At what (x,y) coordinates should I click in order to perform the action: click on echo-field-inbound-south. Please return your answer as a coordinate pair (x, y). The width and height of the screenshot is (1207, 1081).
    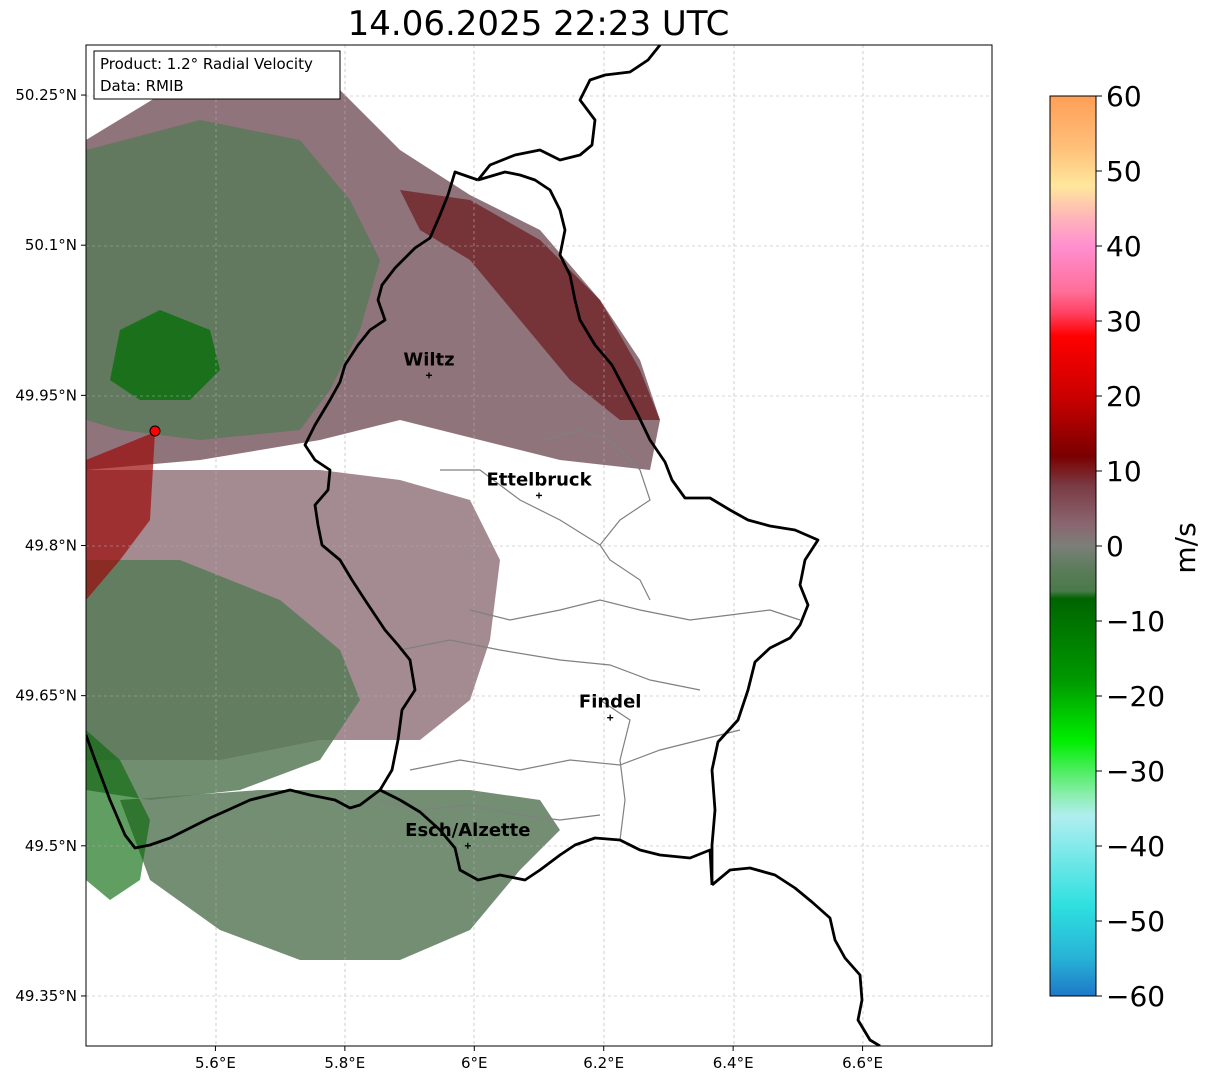
    Looking at the image, I should click on (223, 680).